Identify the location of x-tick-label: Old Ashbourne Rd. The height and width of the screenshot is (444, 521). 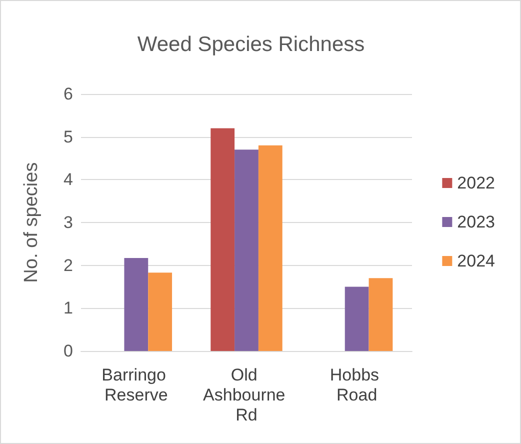
(246, 395).